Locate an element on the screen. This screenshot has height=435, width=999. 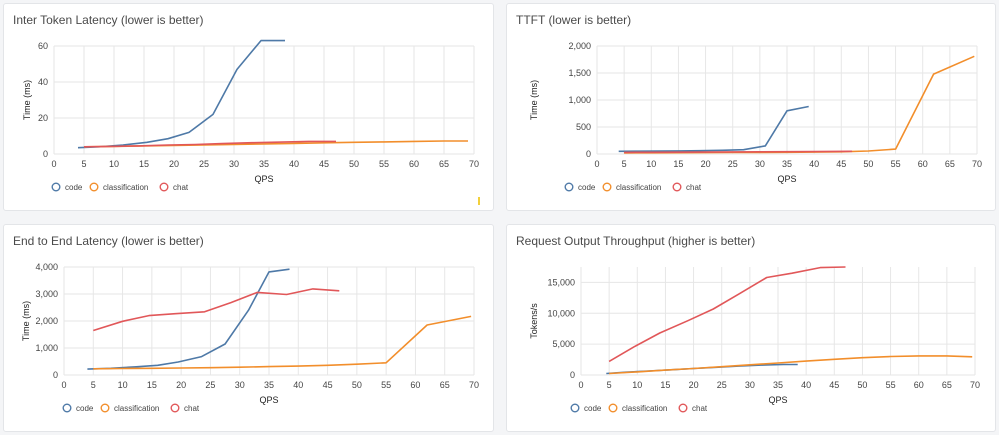
y-tick-label: 500 is located at coordinates (583, 127).